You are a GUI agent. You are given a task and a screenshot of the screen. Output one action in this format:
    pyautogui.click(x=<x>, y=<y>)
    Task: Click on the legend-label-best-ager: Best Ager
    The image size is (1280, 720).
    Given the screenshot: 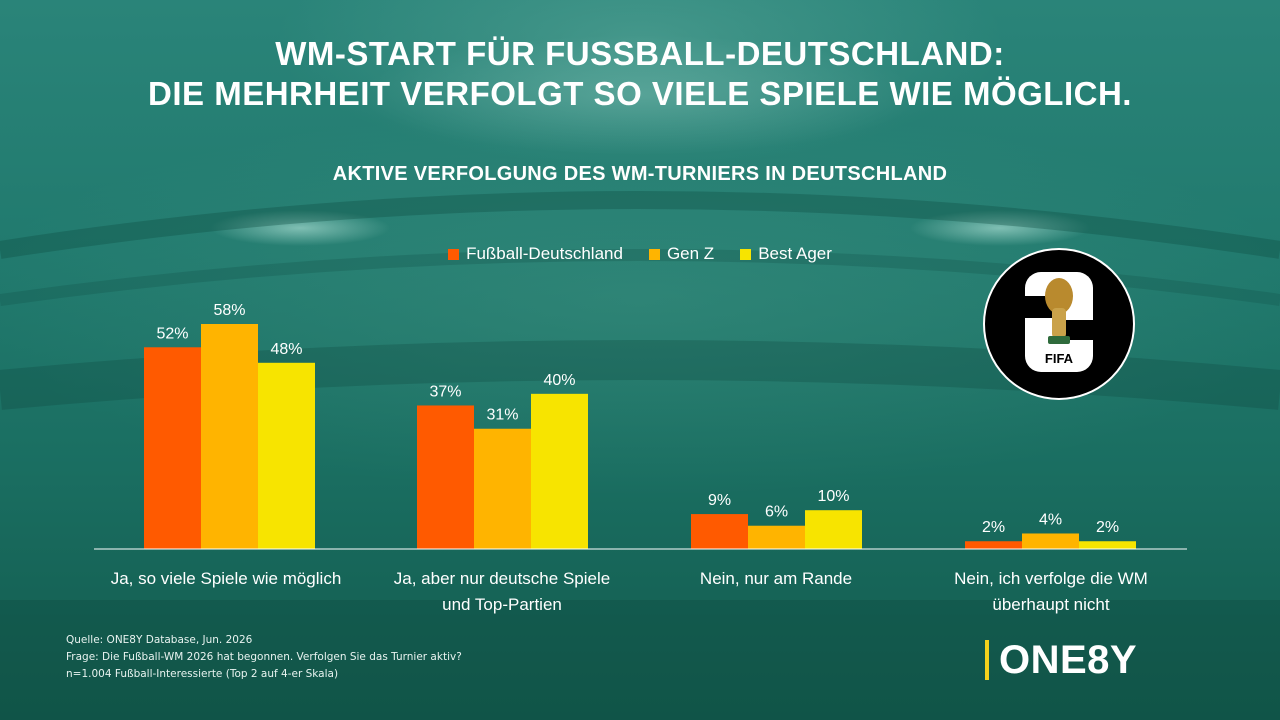 What is the action you would take?
    pyautogui.click(x=795, y=253)
    